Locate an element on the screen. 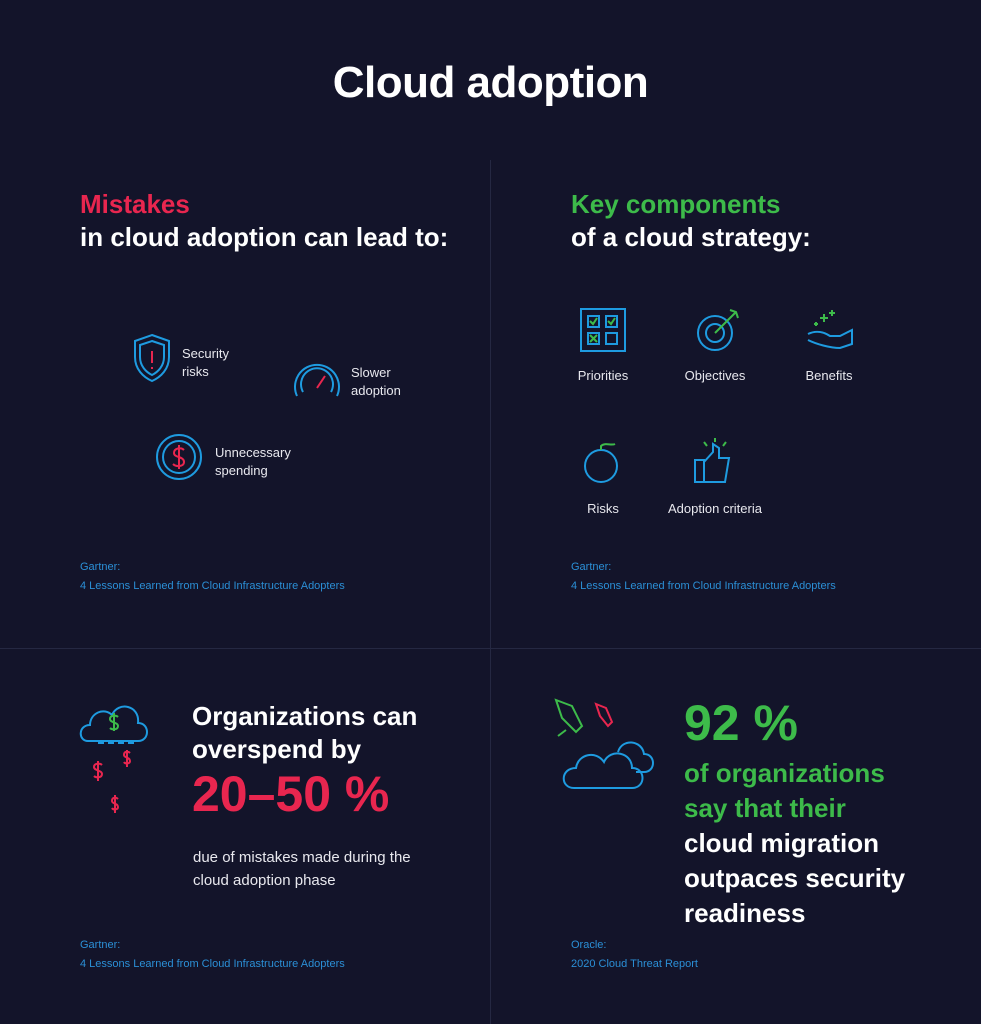 The image size is (981, 1024). item-label: Adoption criteria is located at coordinates (715, 508).